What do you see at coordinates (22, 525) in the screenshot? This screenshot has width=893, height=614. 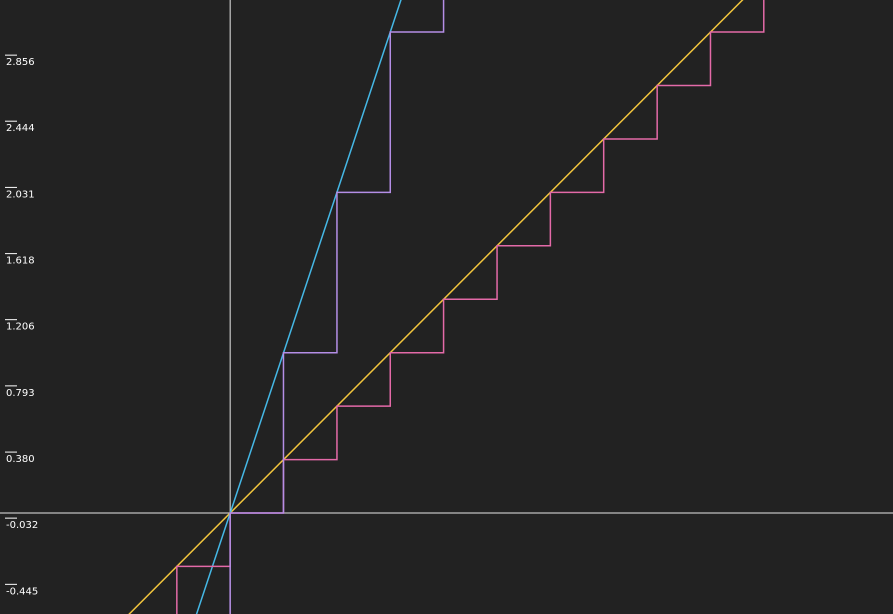 I see `y-tick-label: -0.032` at bounding box center [22, 525].